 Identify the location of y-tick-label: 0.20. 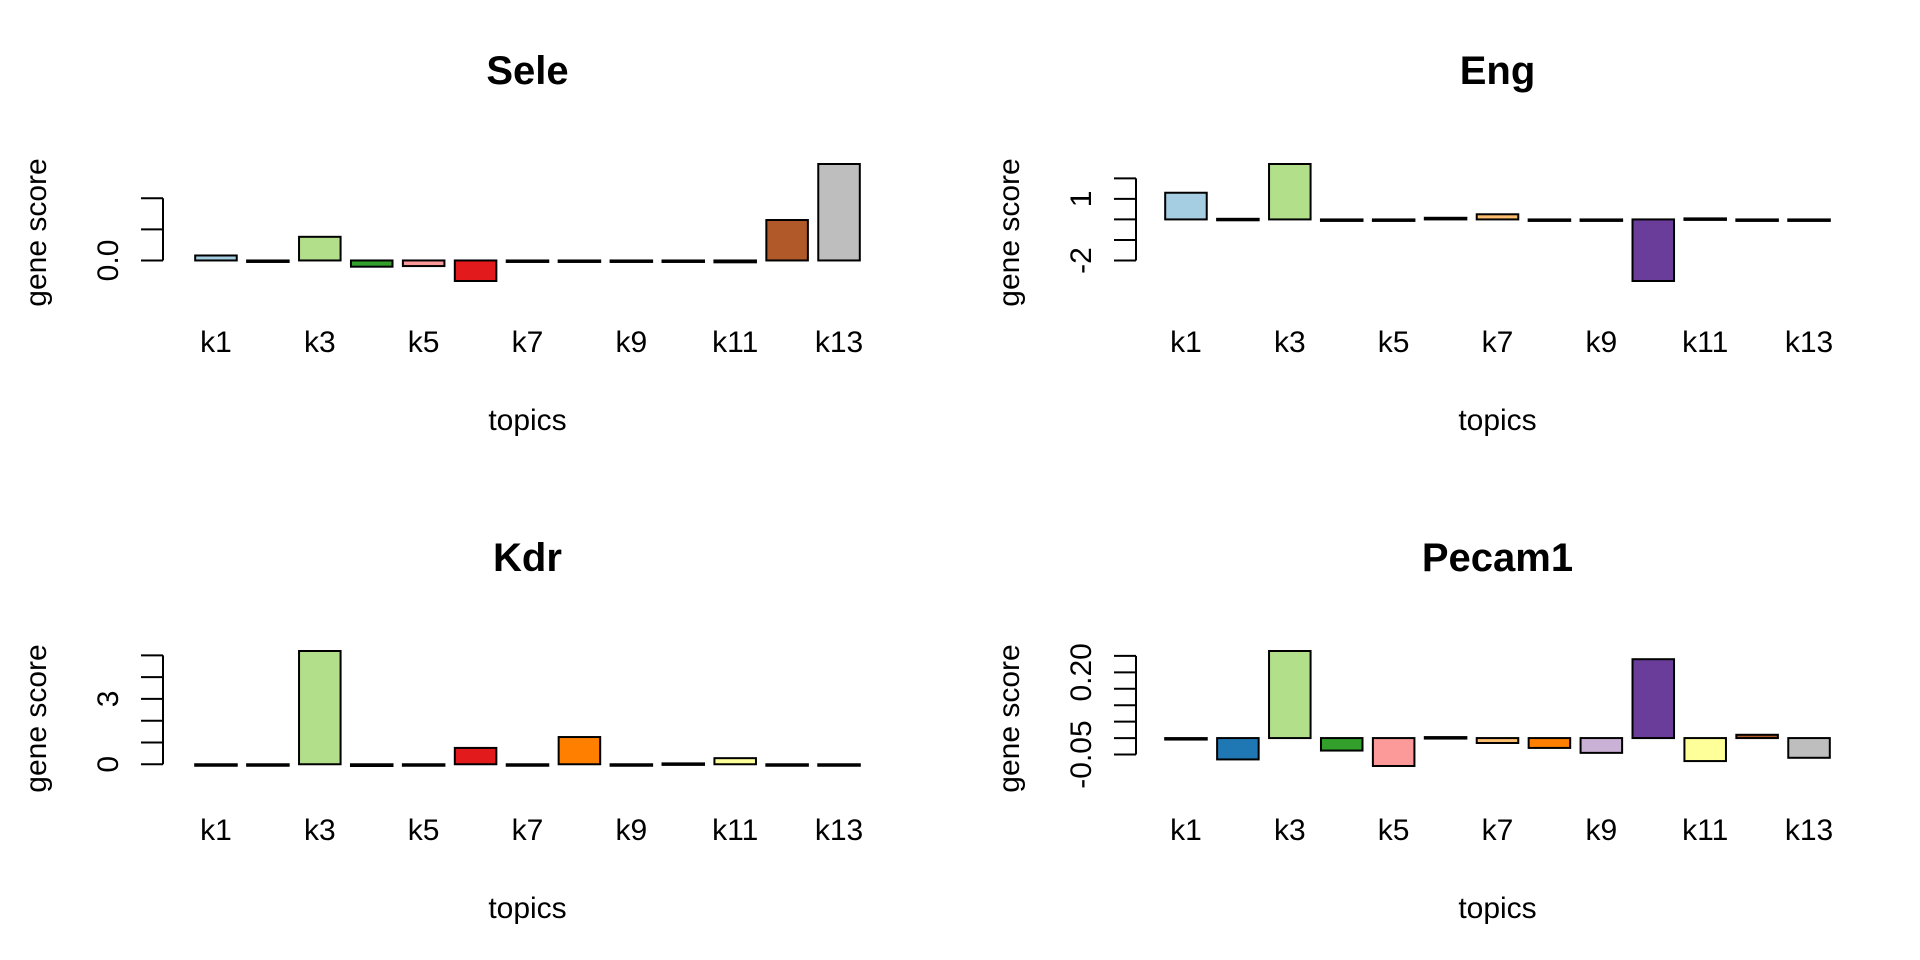
(1081, 672).